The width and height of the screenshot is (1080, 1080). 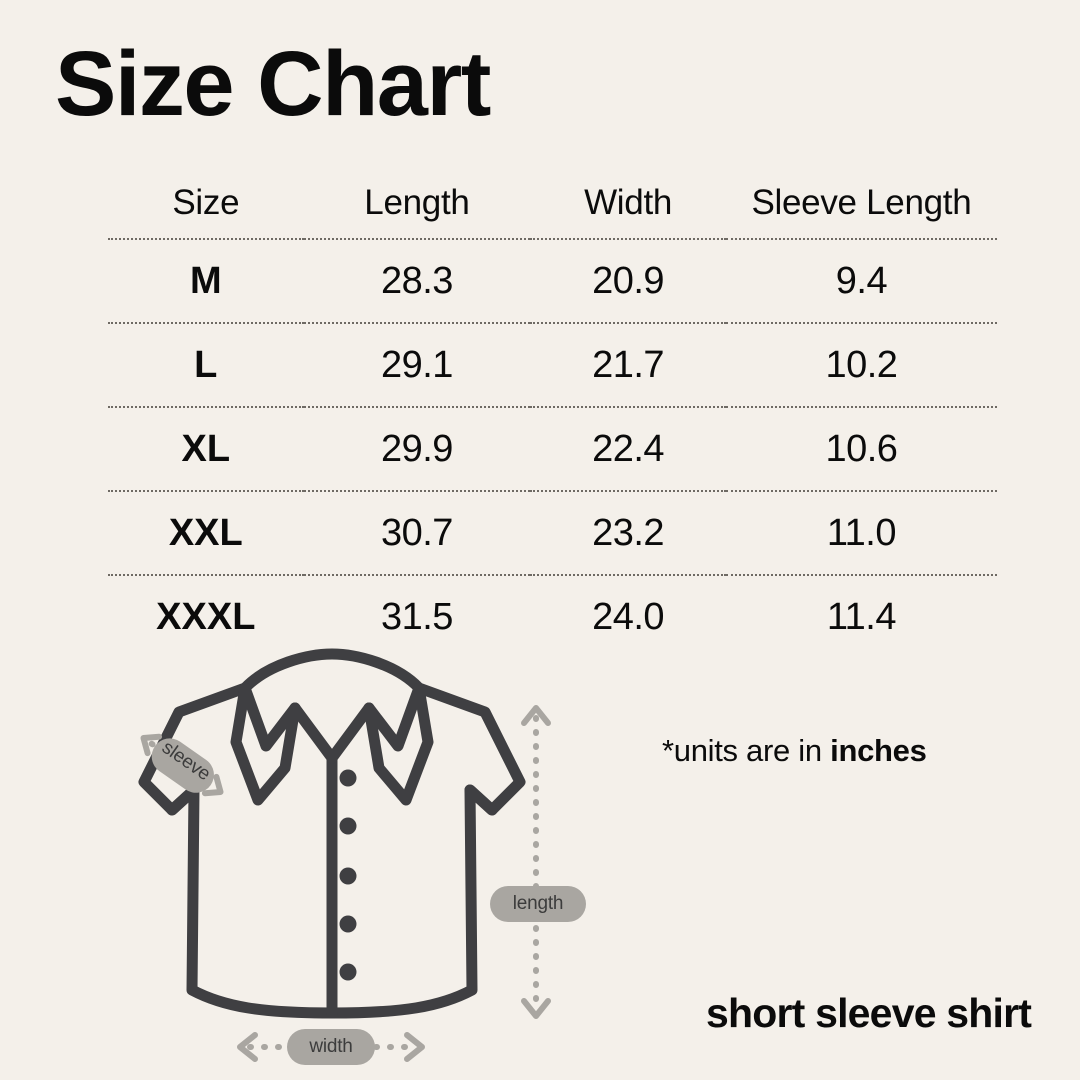 What do you see at coordinates (861, 448) in the screenshot?
I see `cell-sleeve-length: 10.6` at bounding box center [861, 448].